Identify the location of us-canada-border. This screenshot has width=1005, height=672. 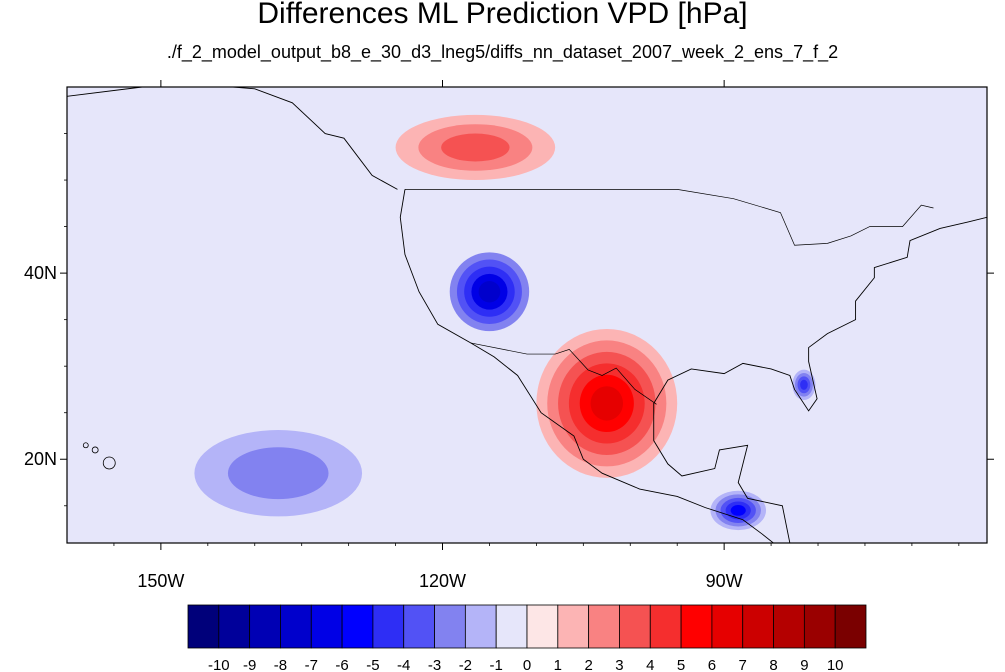
(669, 217).